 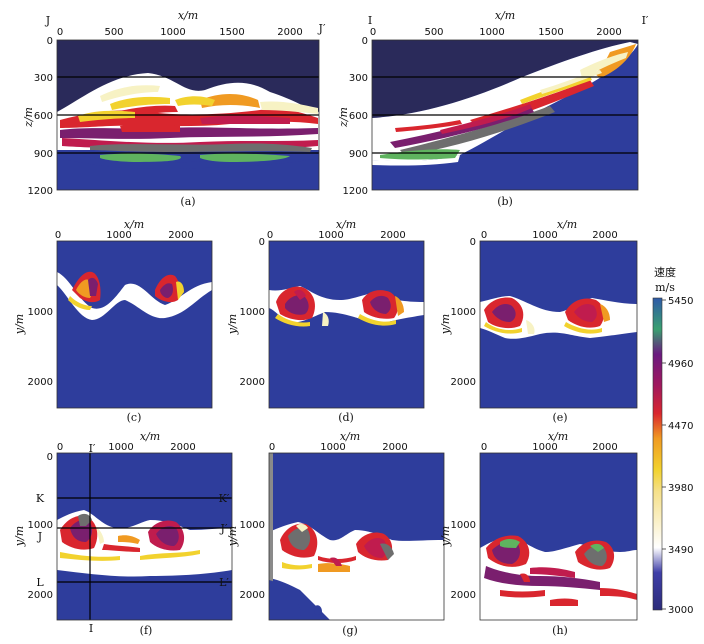 What do you see at coordinates (58, 235) in the screenshot?
I see `panel-c-xtick: 0` at bounding box center [58, 235].